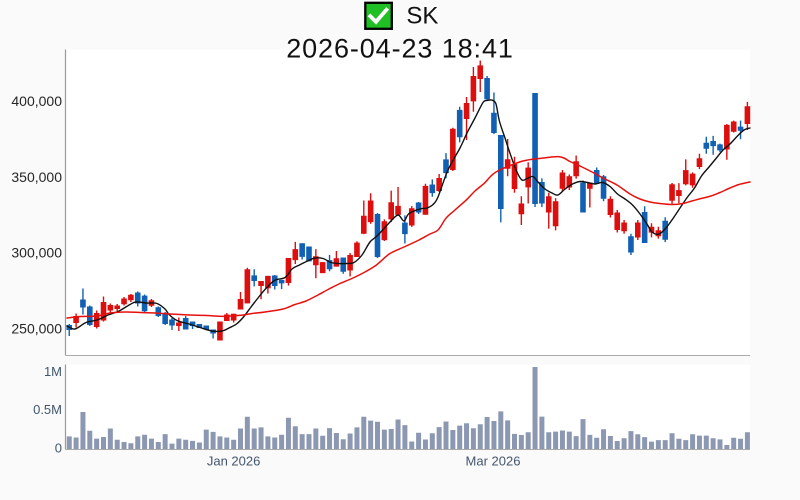 The height and width of the screenshot is (500, 800). What do you see at coordinates (234, 461) in the screenshot?
I see `svg-text: Jan 2026` at bounding box center [234, 461].